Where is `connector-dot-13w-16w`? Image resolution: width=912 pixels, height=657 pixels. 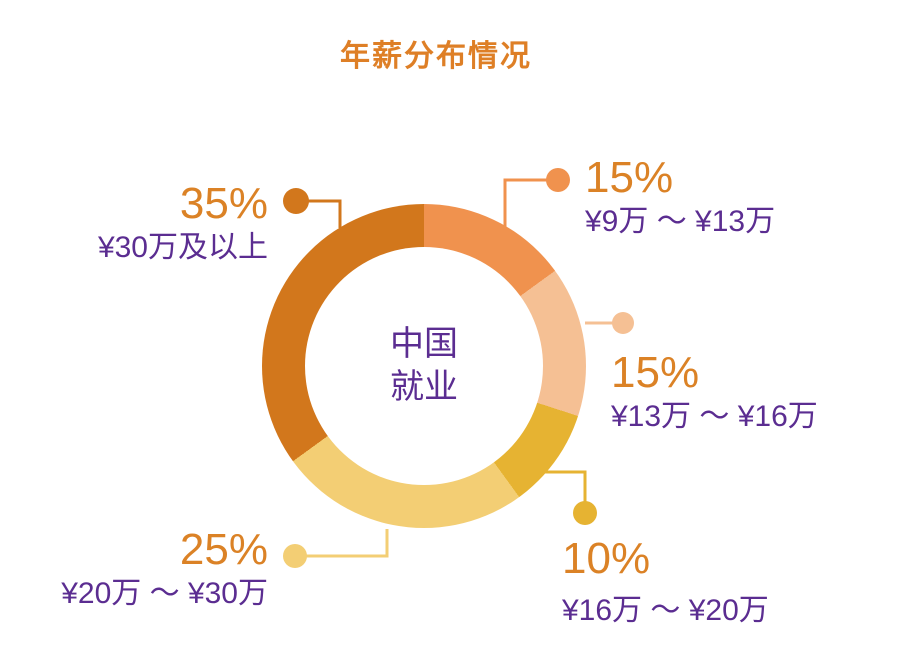 connector-dot-13w-16w is located at coordinates (623, 323).